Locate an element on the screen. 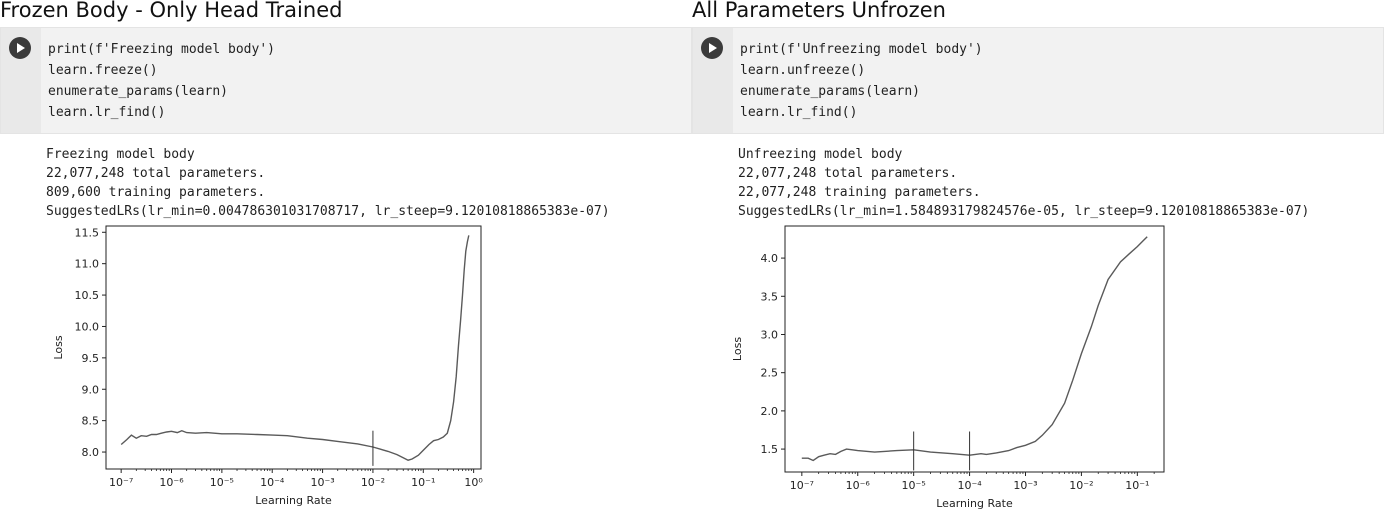 Image resolution: width=1400 pixels, height=521 pixels. y-tick-label: 11.0 is located at coordinates (87, 264).